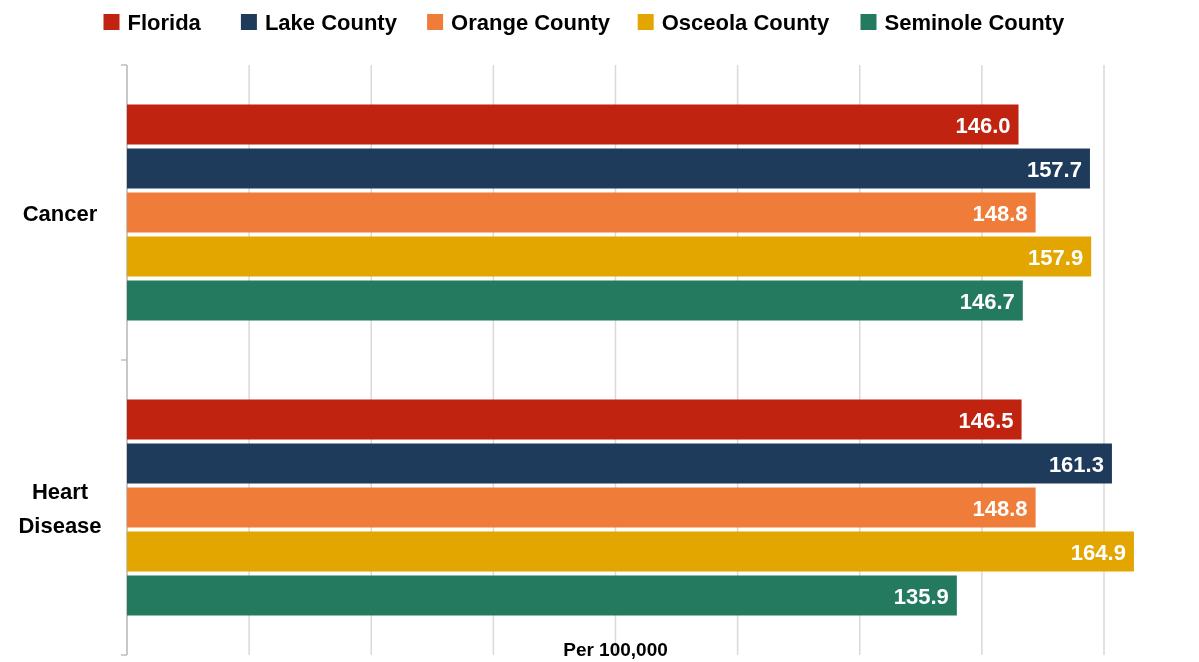  What do you see at coordinates (615, 649) in the screenshot?
I see `x-axis-title: Per 100,000` at bounding box center [615, 649].